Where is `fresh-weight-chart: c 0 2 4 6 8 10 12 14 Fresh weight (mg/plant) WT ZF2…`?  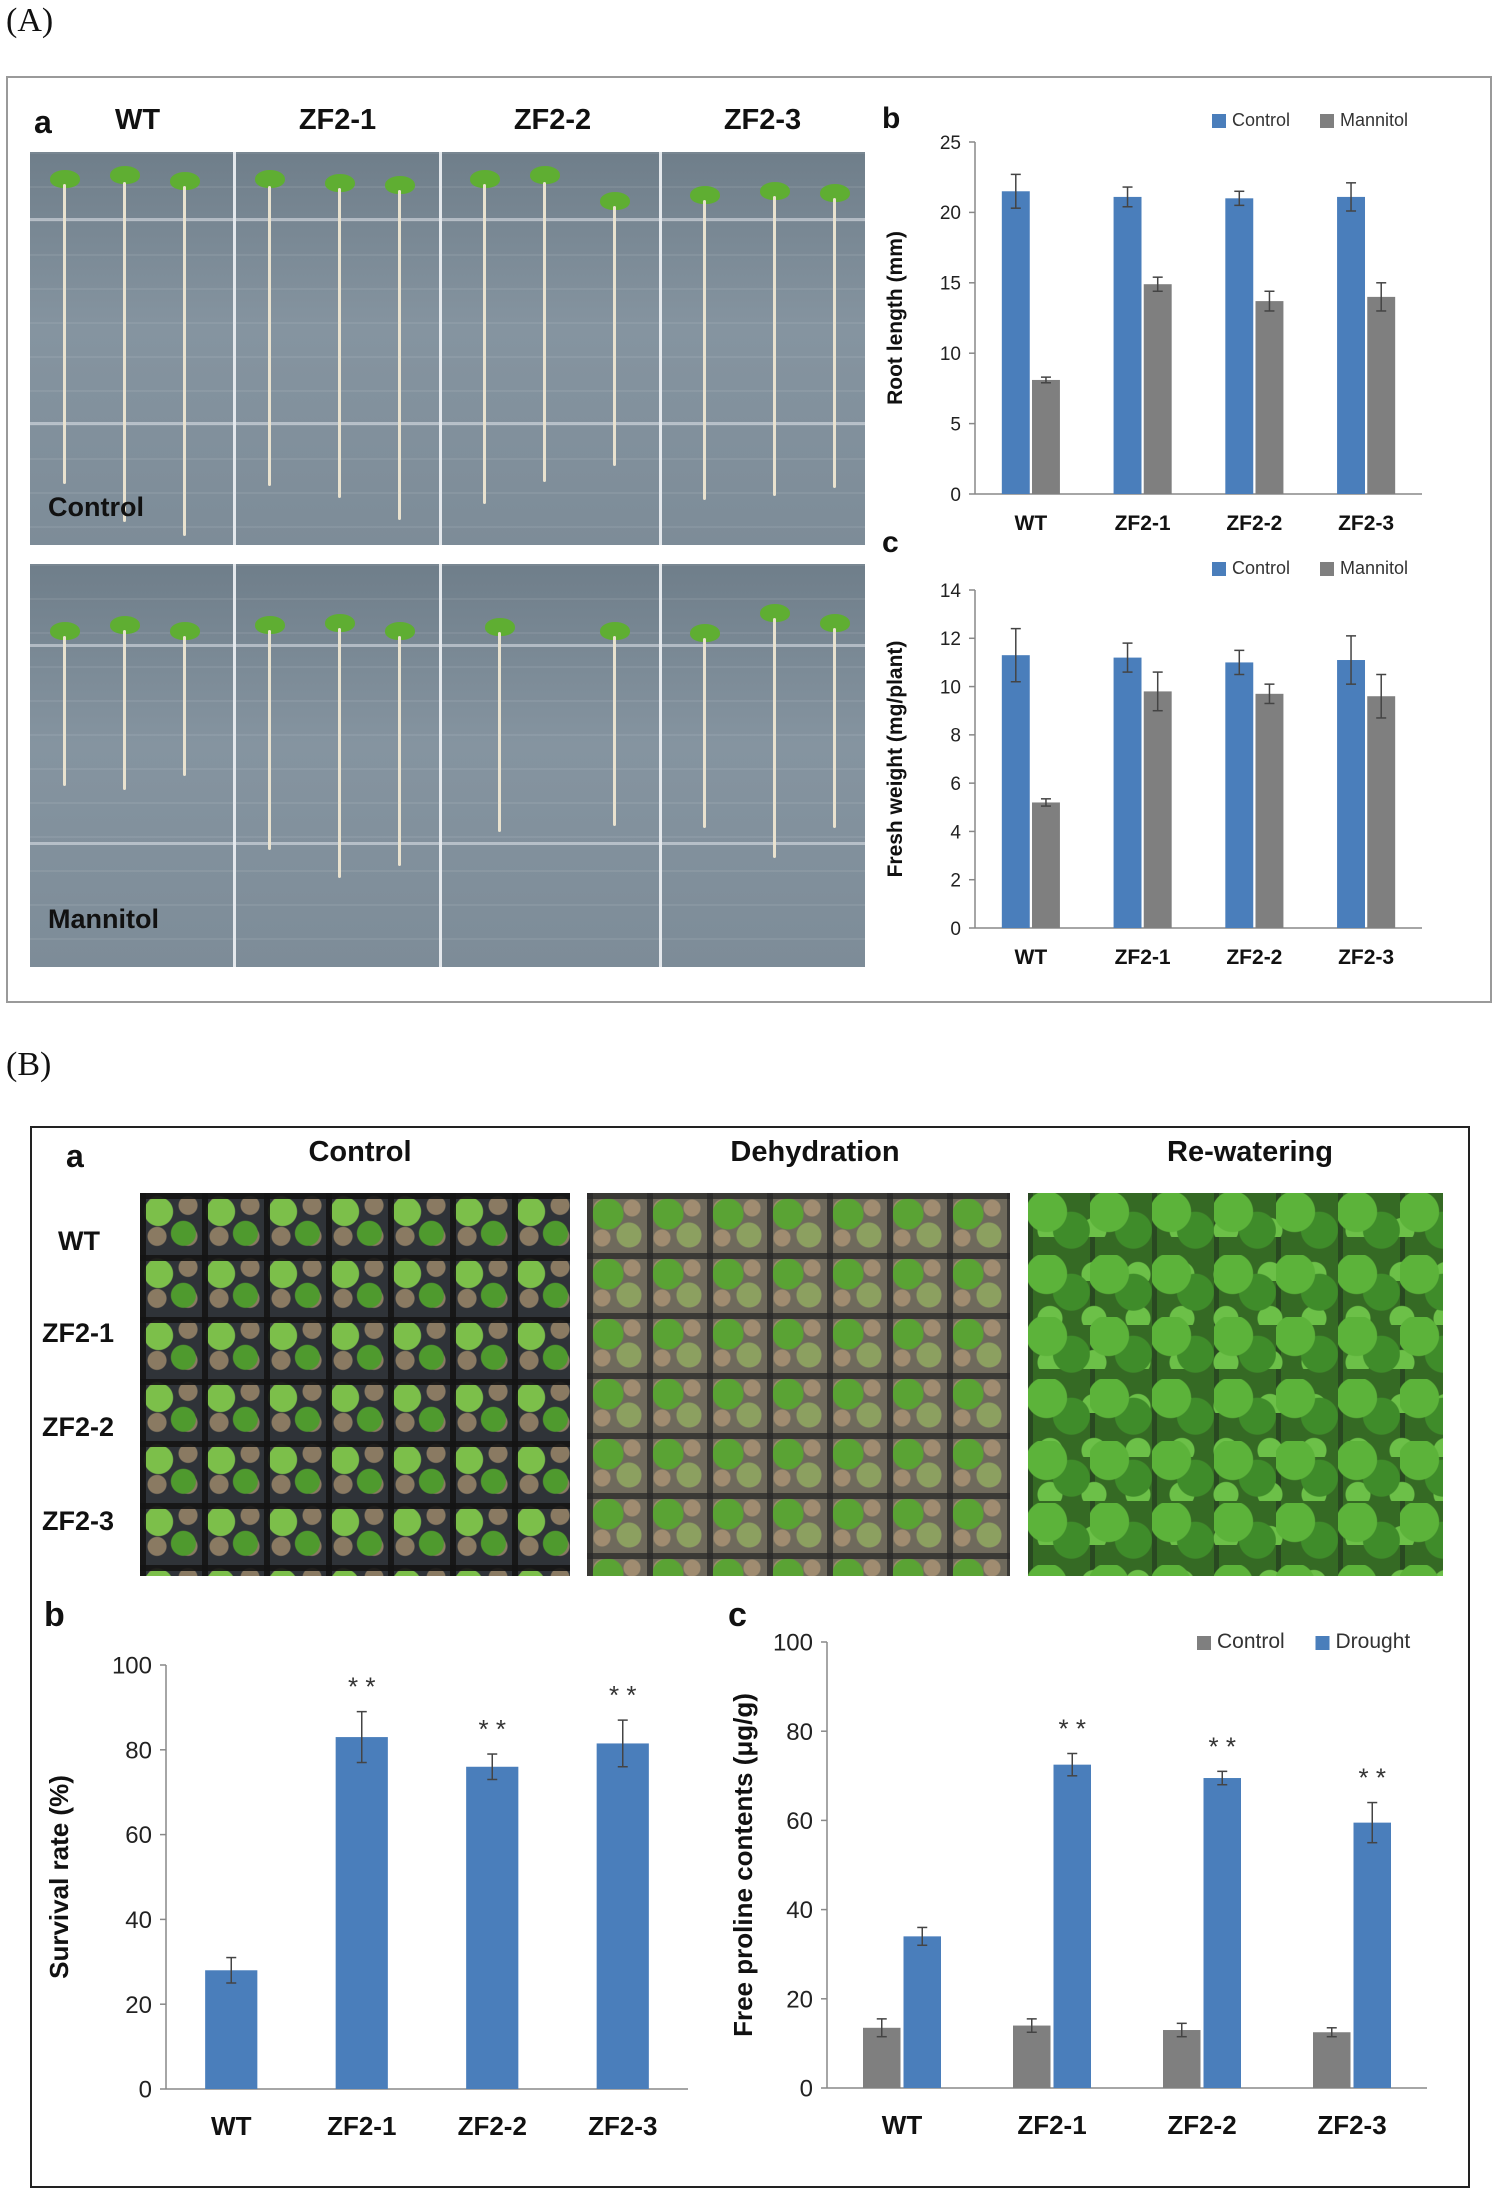
fresh-weight-chart: c 0 2 4 6 8 10 12 14 Fresh weight (mg/plant) WT ZF2… is located at coordinates (1152, 749).